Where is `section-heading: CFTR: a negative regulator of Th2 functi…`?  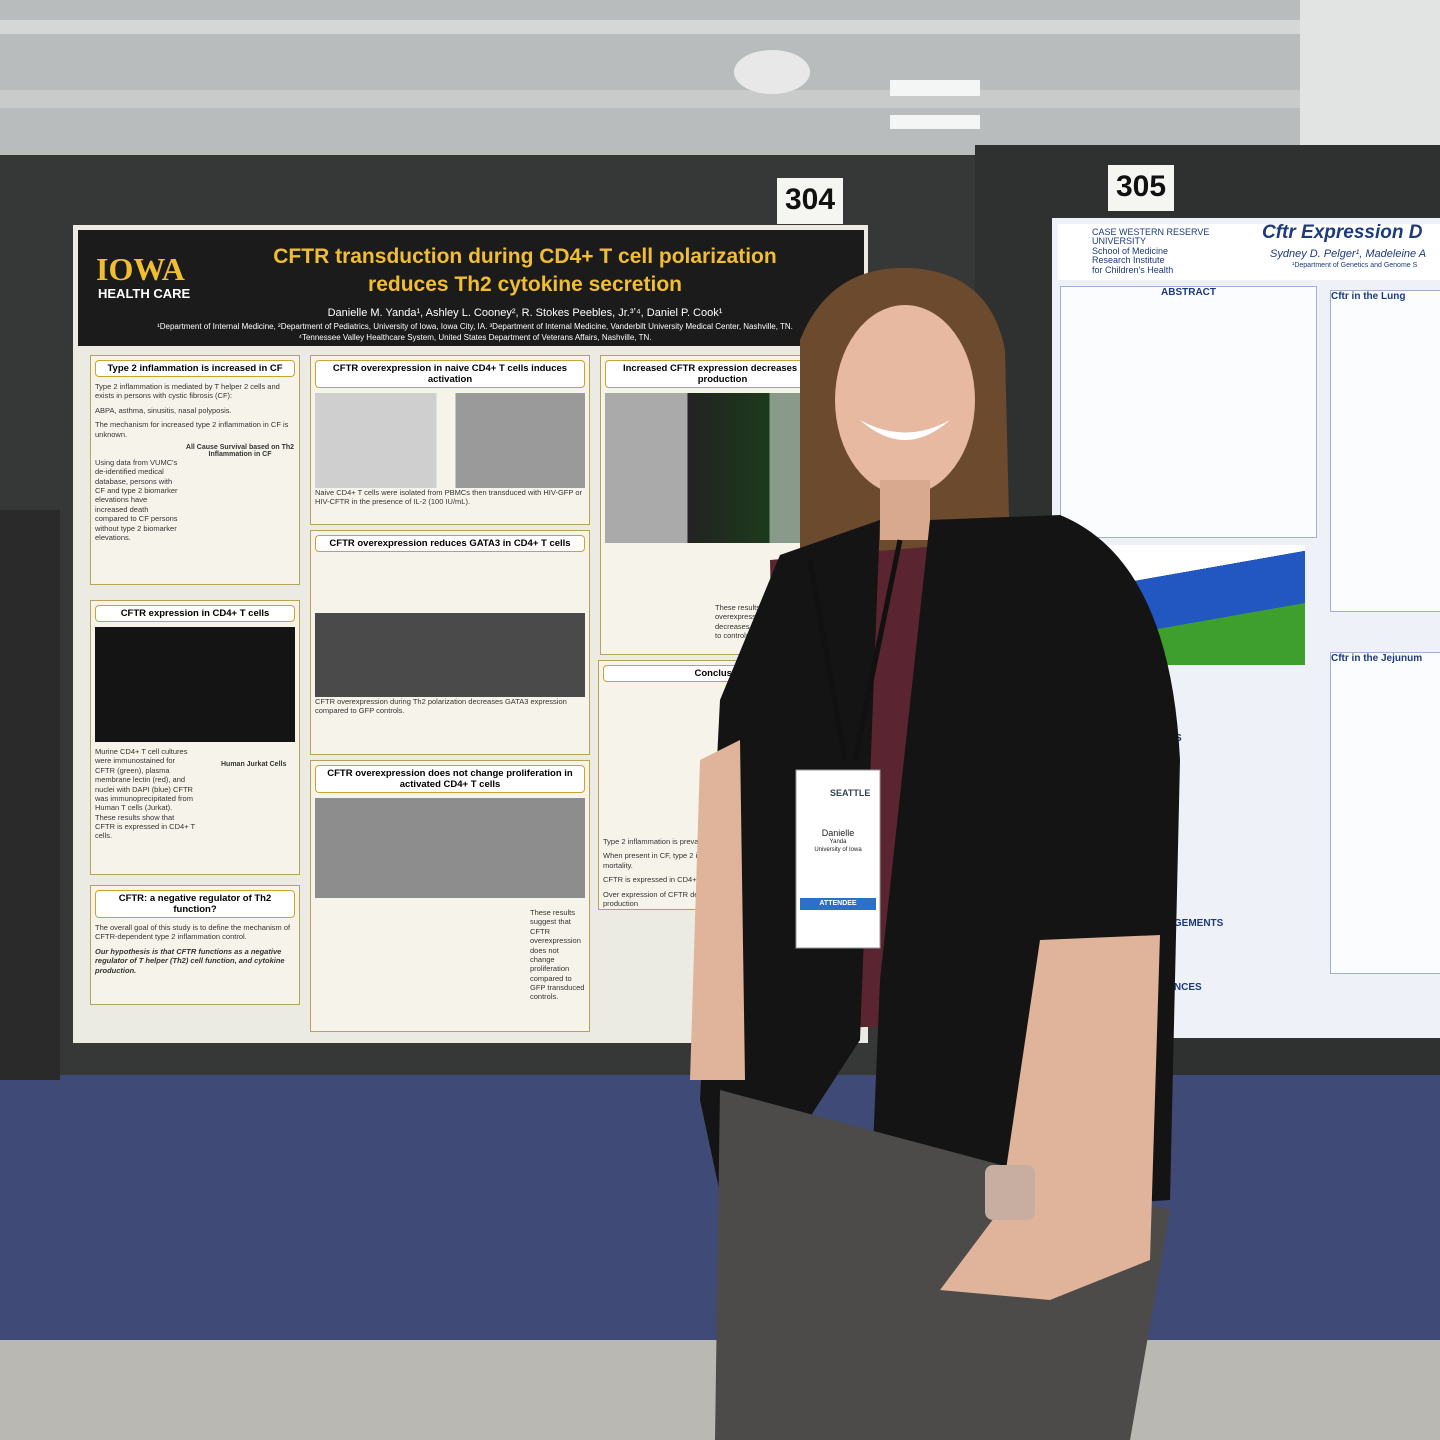 section-heading: CFTR: a negative regulator of Th2 functi… is located at coordinates (195, 904).